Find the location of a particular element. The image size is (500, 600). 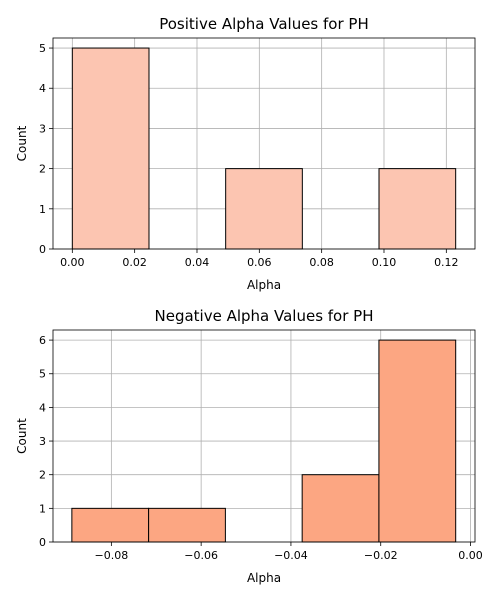

x-tick-label: −0.04 is located at coordinates (291, 555).